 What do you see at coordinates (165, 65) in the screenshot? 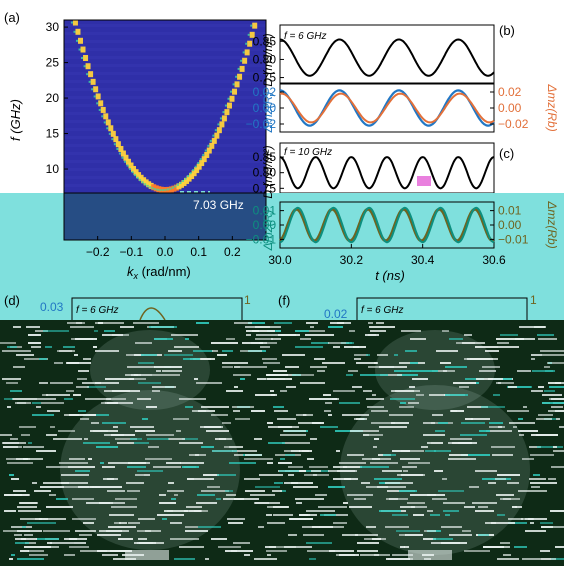
I see `heatmap-stripe` at bounding box center [165, 65].